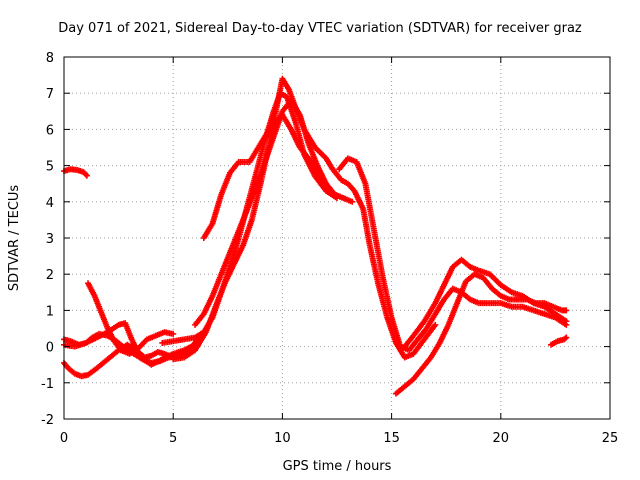  I want to click on y-axis-title: SDTVAR / TECUs, so click(14, 238).